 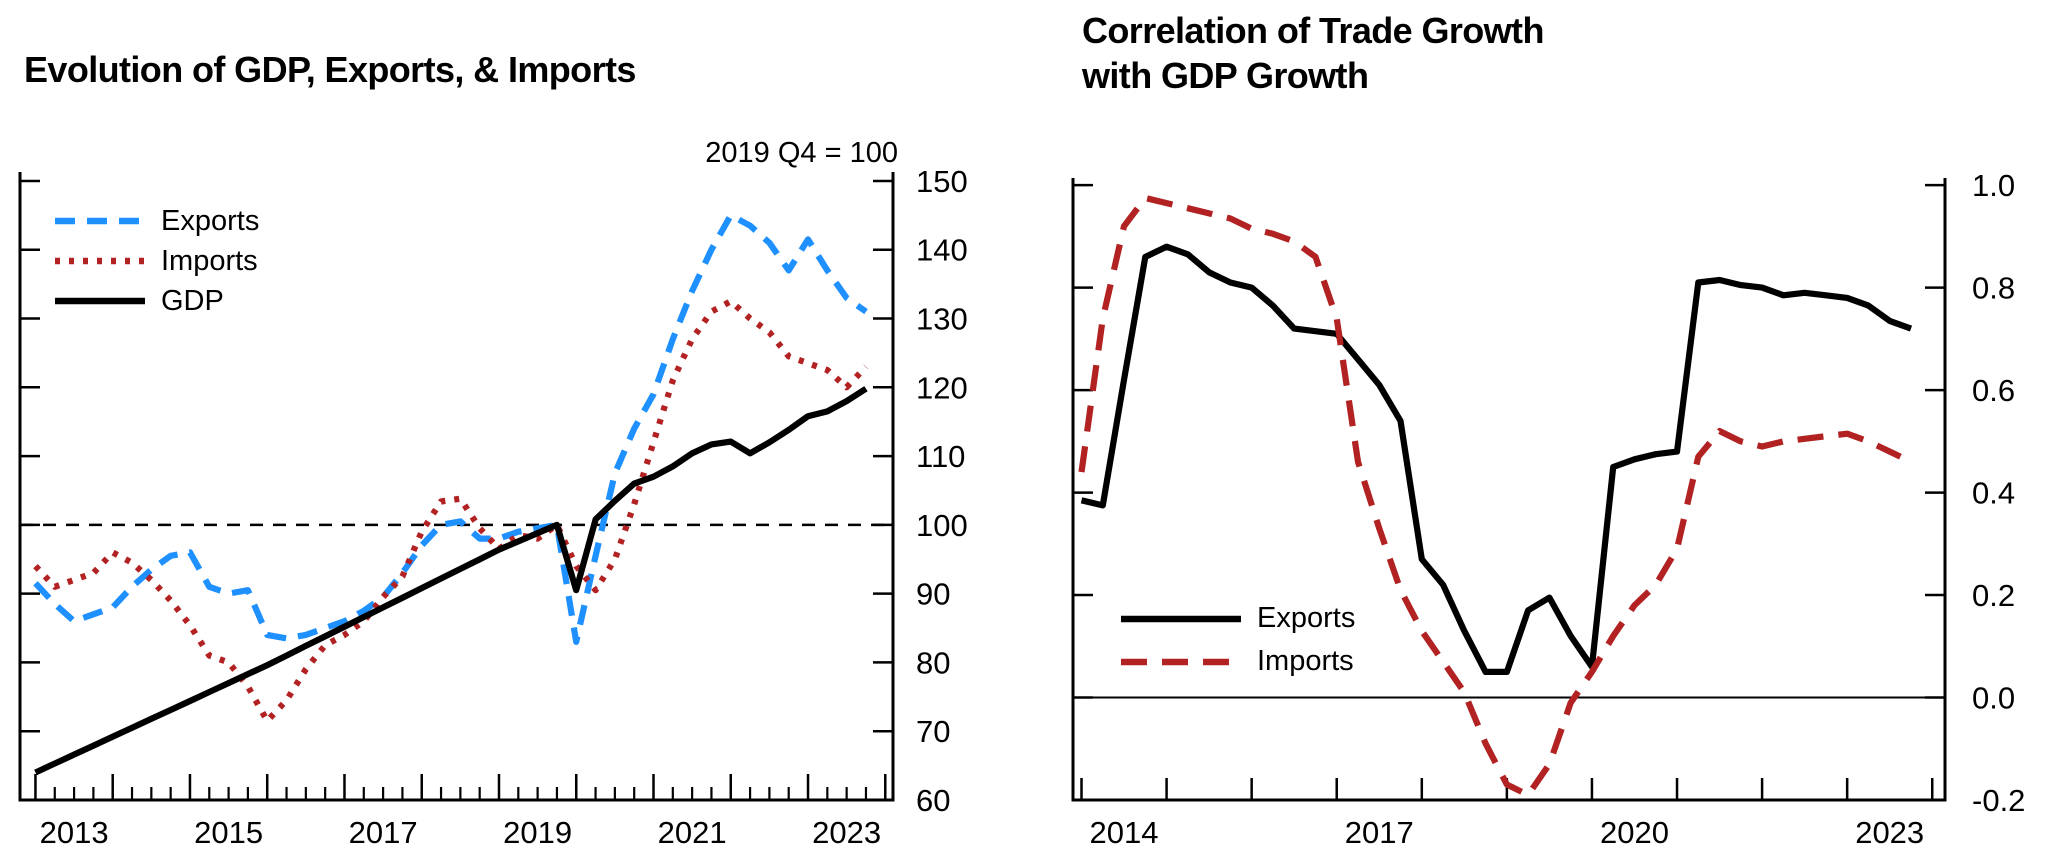 What do you see at coordinates (933, 662) in the screenshot?
I see `y-tick-label: 80` at bounding box center [933, 662].